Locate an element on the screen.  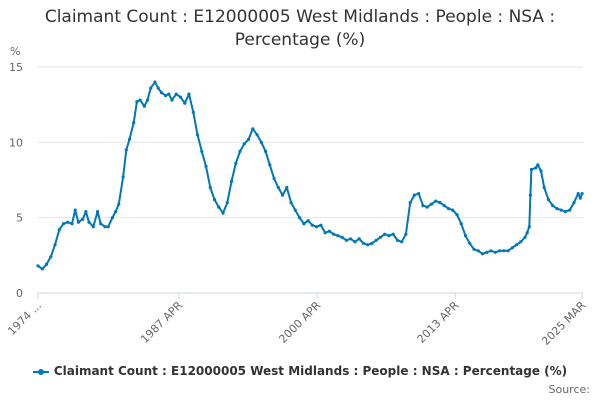
chart-title-line-2: Percentage (%) is located at coordinates (300, 40).